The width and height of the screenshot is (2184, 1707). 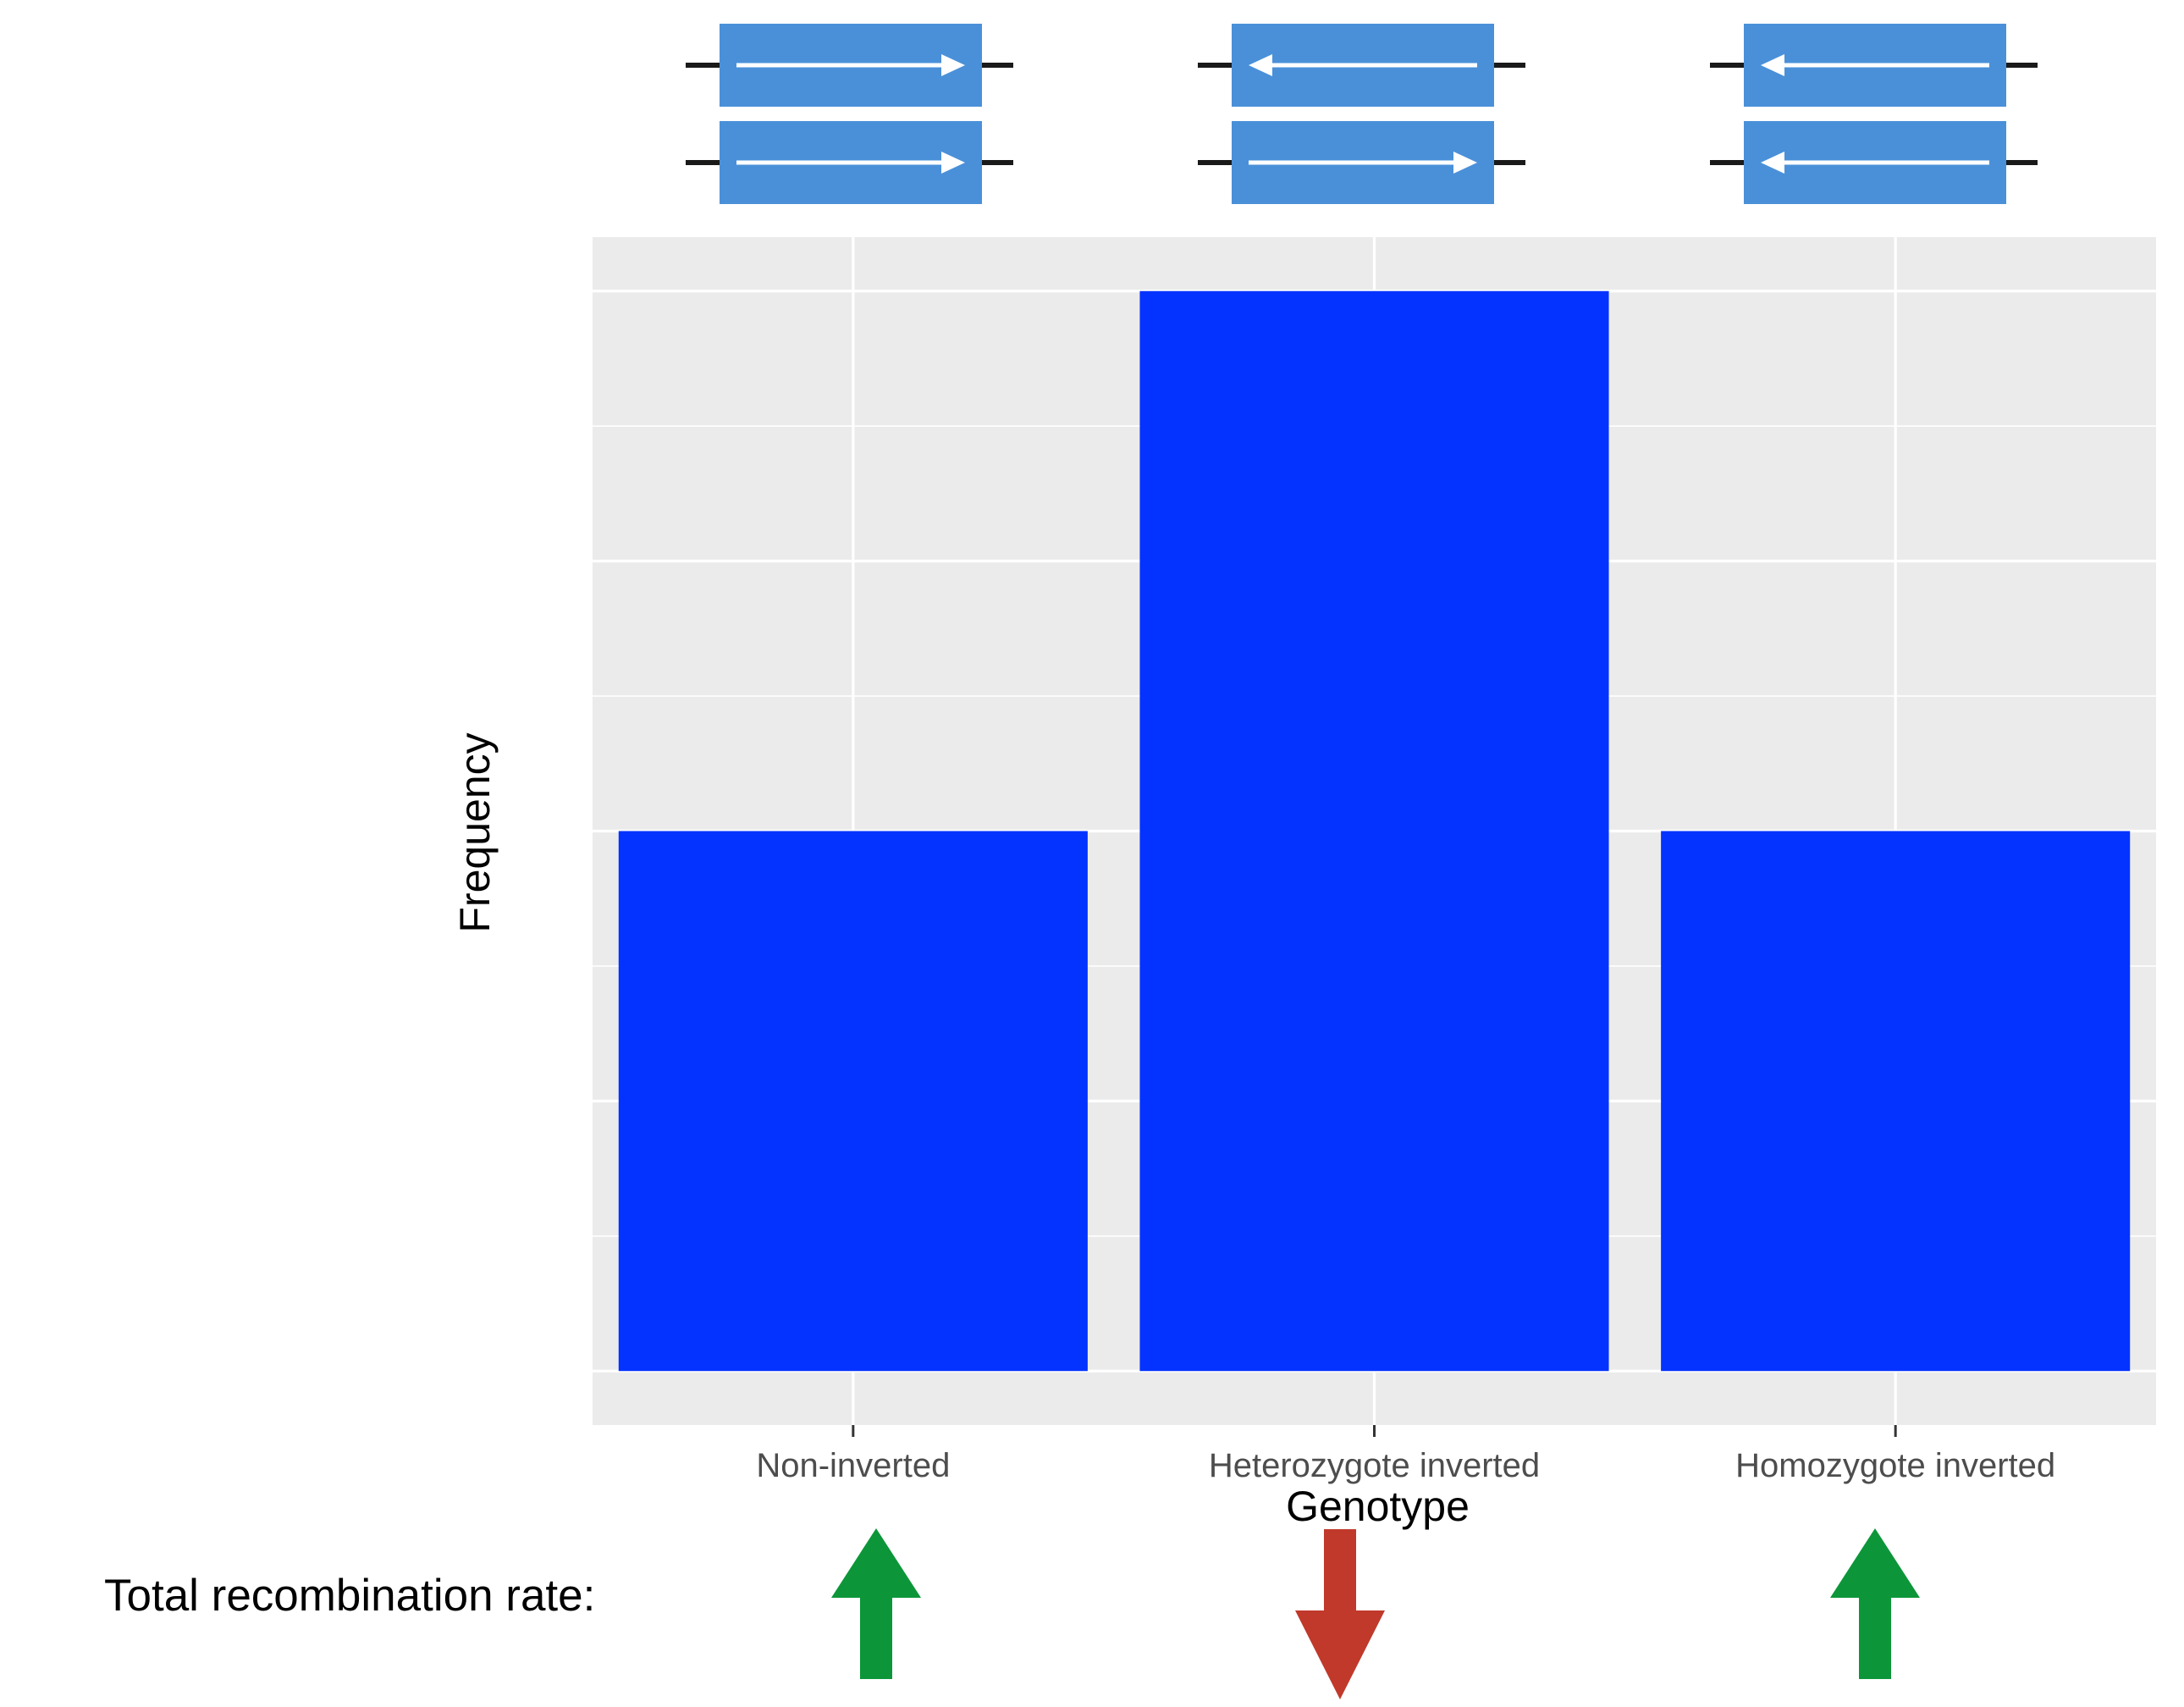 I want to click on x-tick-label: Non-inverted, so click(x=853, y=1465).